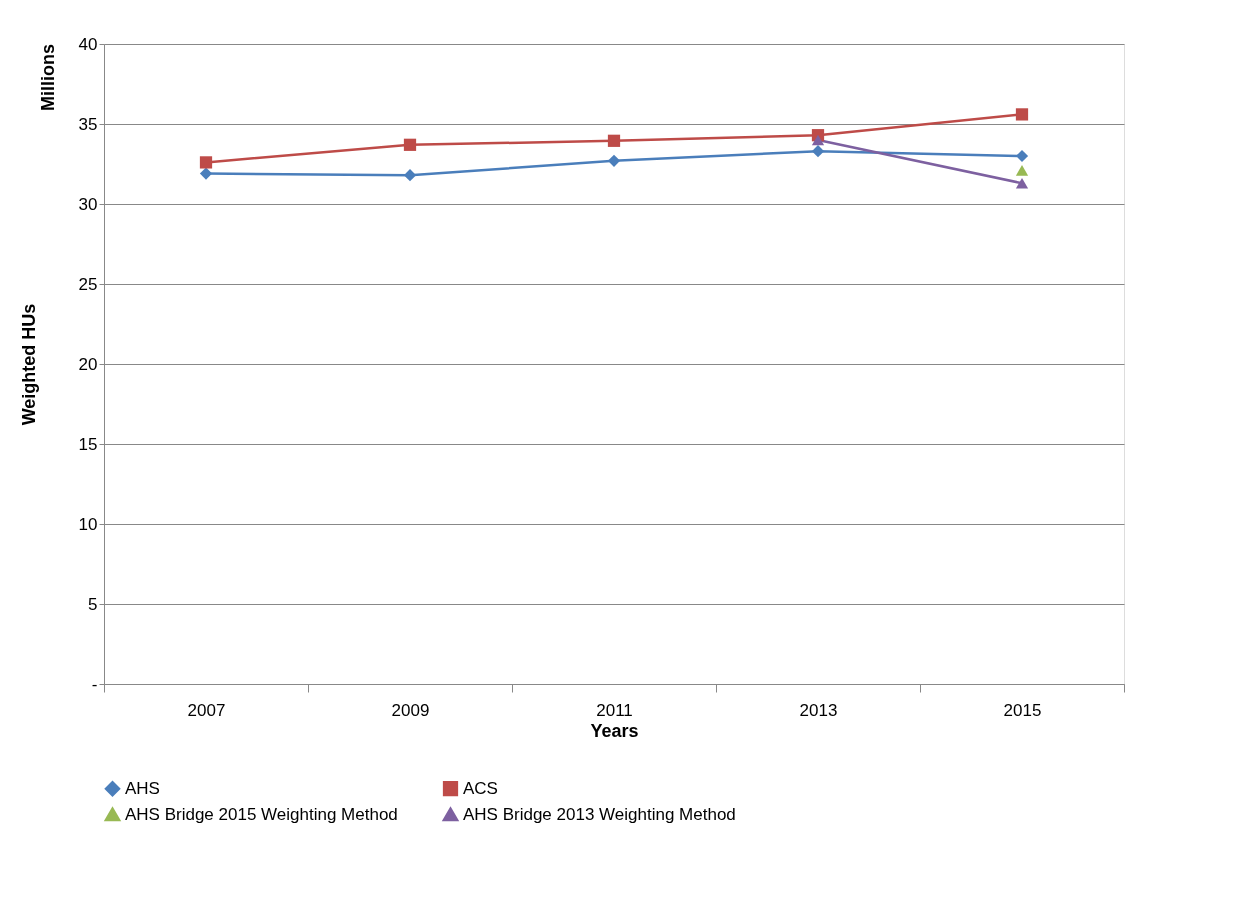 The height and width of the screenshot is (907, 1253). What do you see at coordinates (614, 710) in the screenshot?
I see `x-tick-label: 2011` at bounding box center [614, 710].